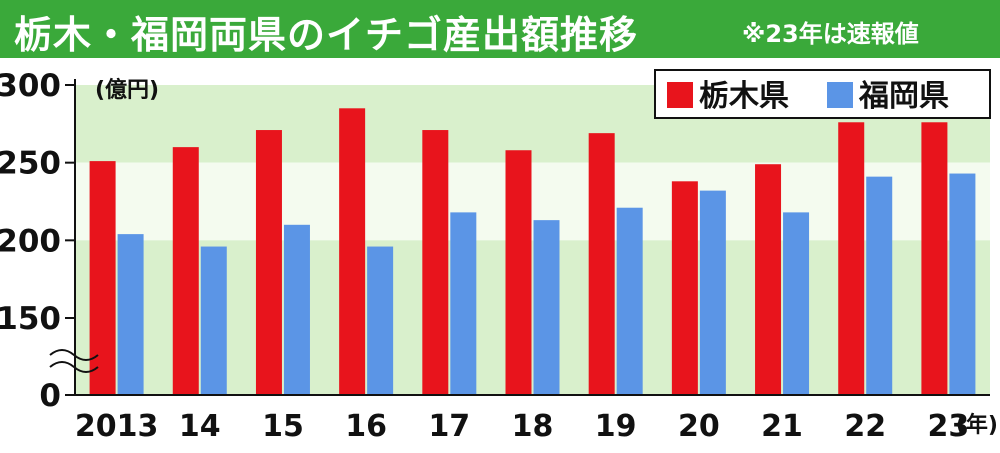  What do you see at coordinates (30, 86) in the screenshot?
I see `y-tick-label: 300` at bounding box center [30, 86].